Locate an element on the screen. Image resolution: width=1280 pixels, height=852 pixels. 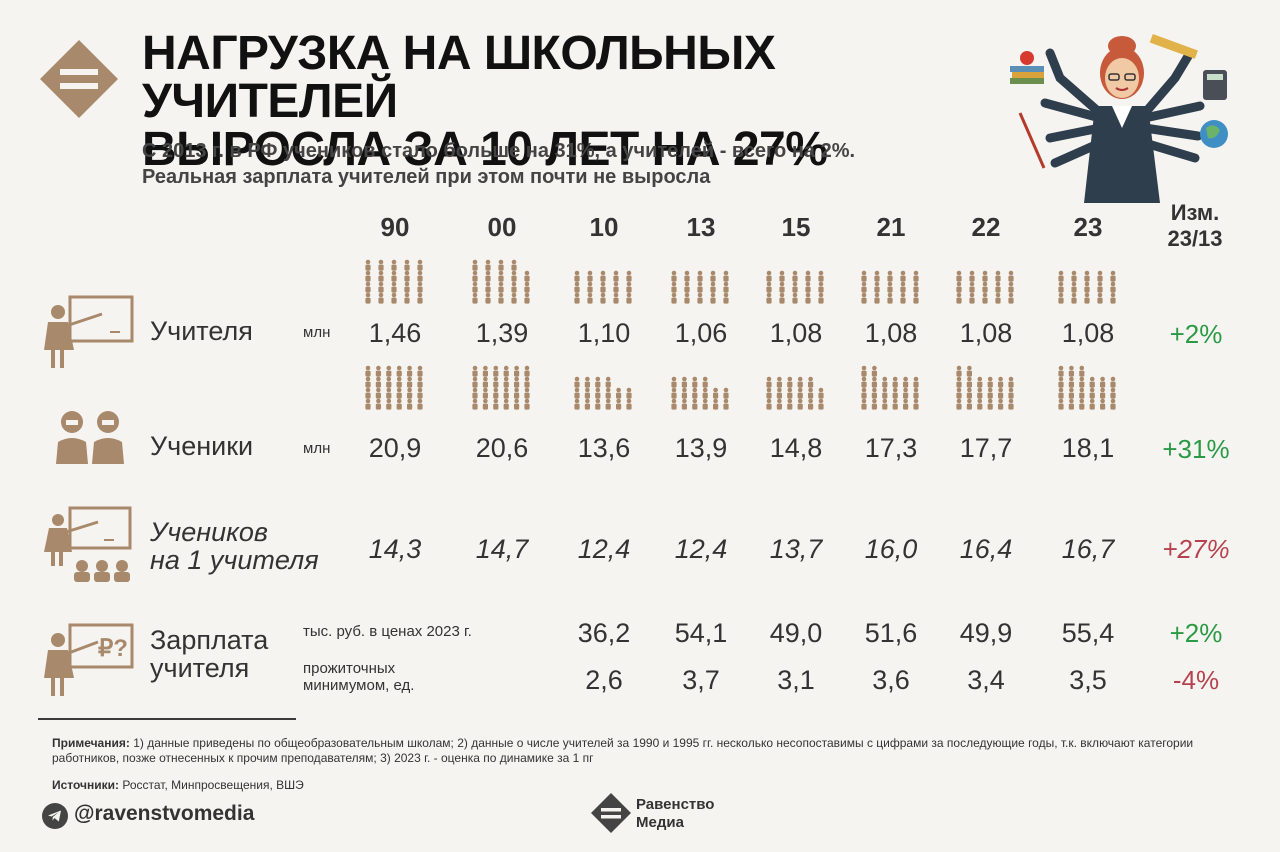
notes-divider is located at coordinates (167, 719).